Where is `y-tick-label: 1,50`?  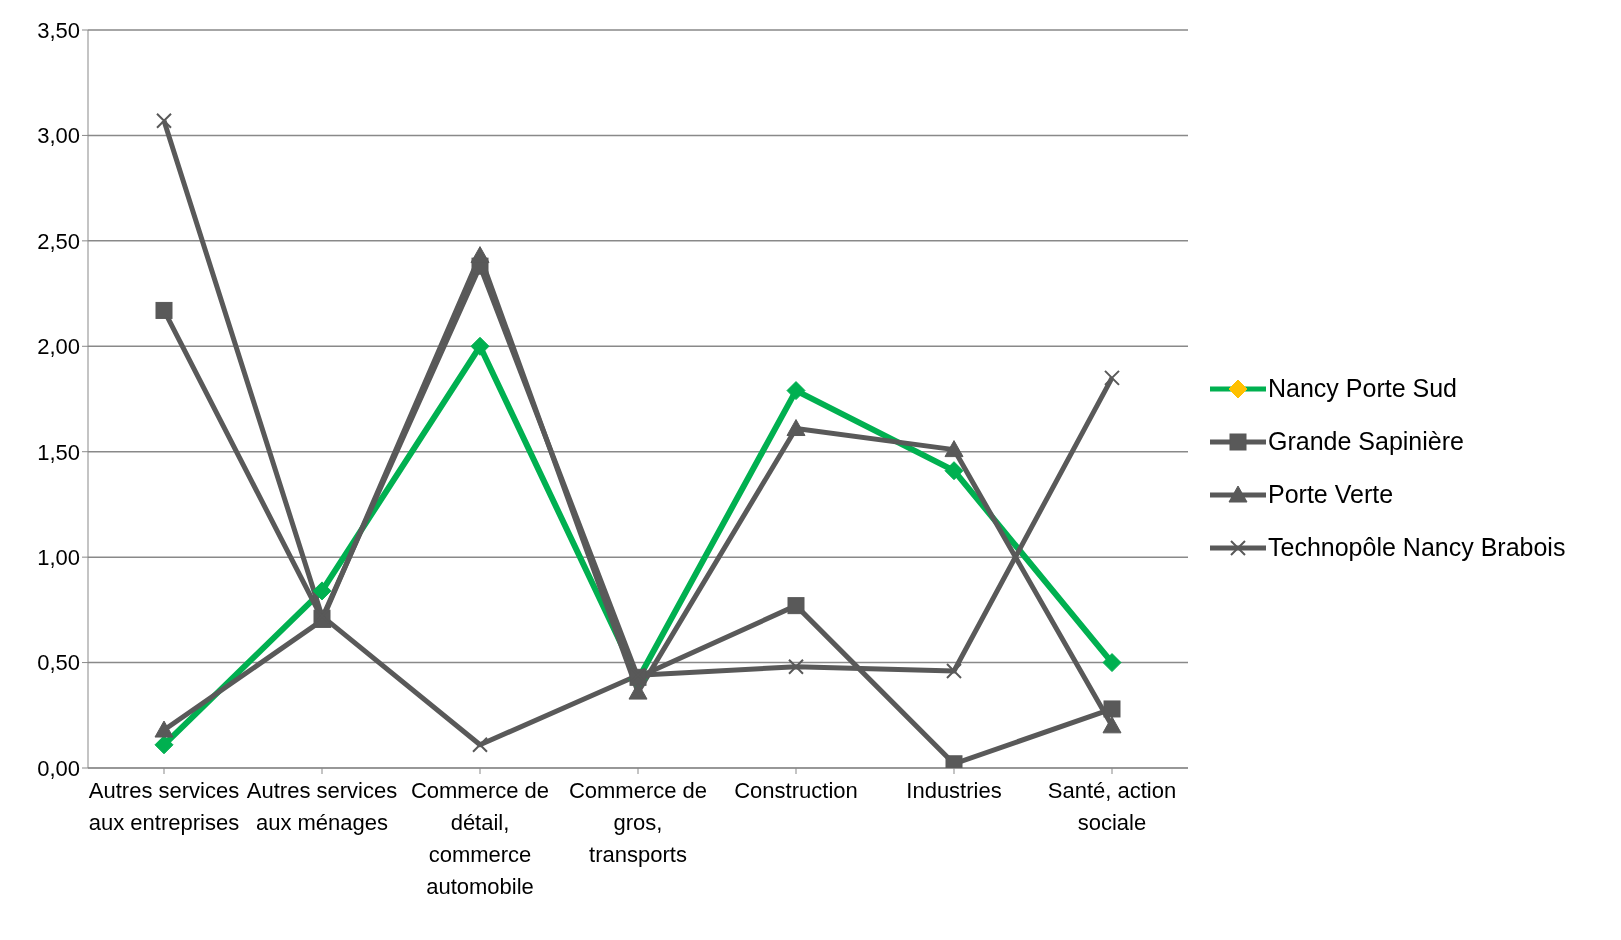 y-tick-label: 1,50 is located at coordinates (58, 452).